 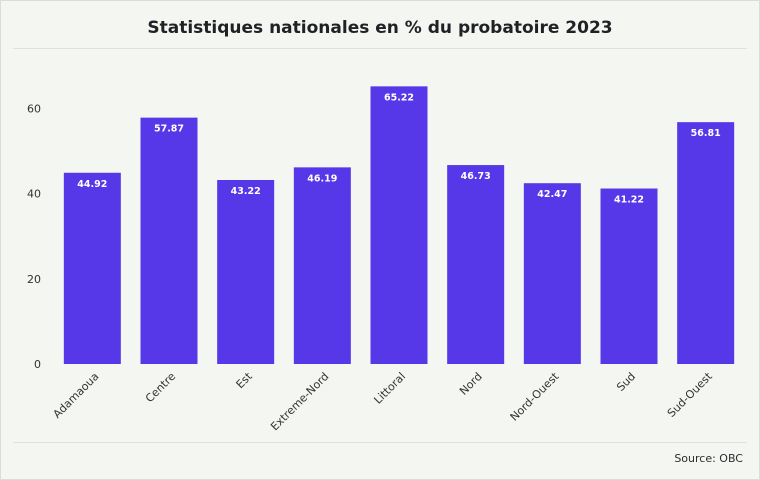 What do you see at coordinates (322, 178) in the screenshot?
I see `data-label: 46.19` at bounding box center [322, 178].